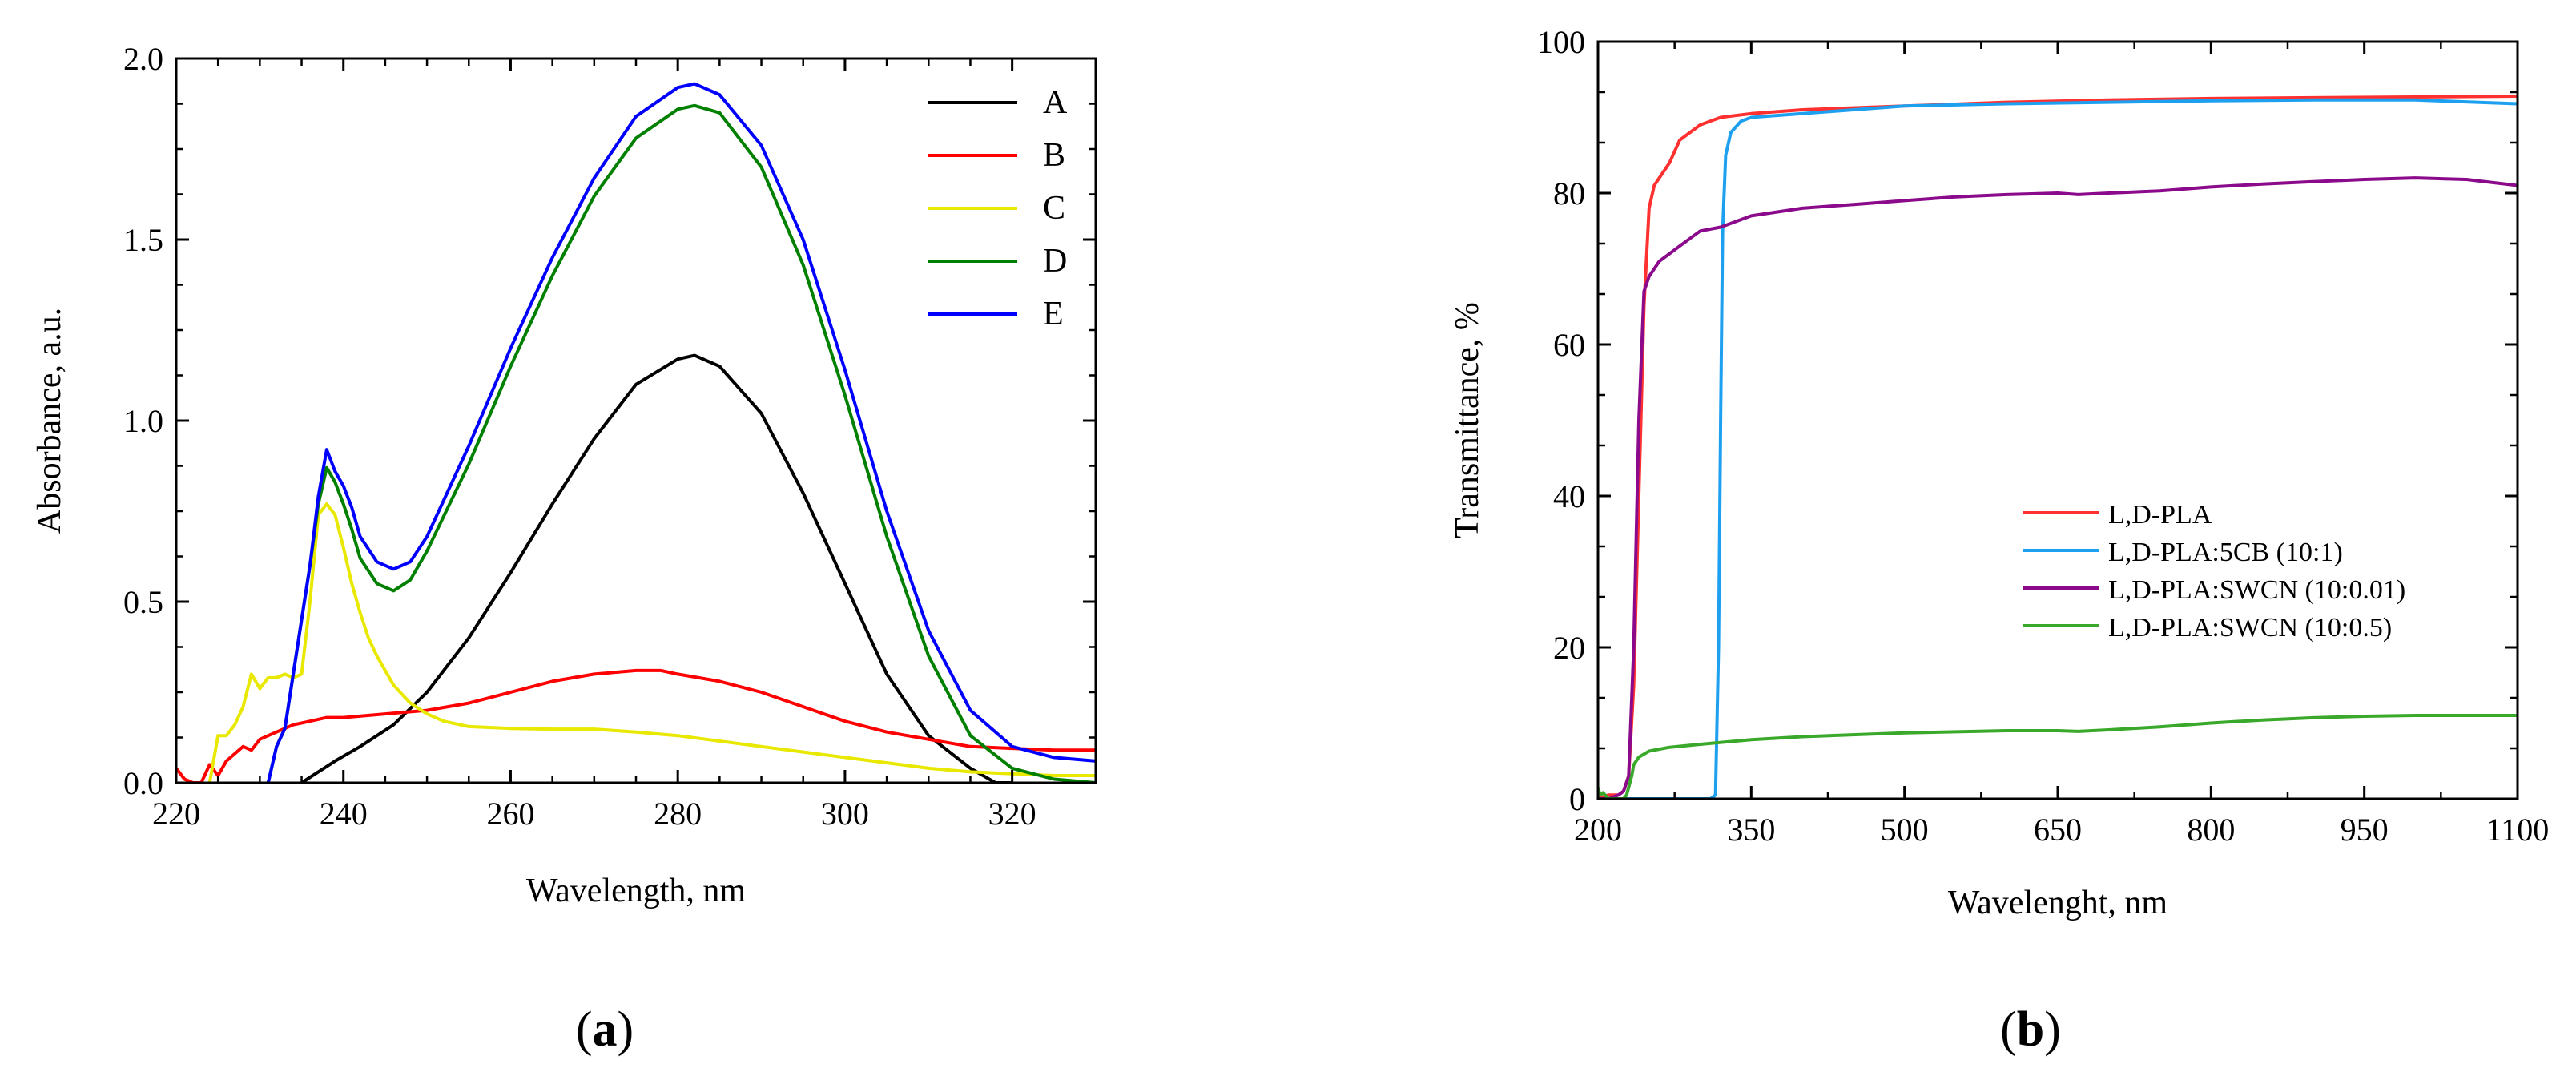 This screenshot has height=1084, width=2576. Describe the element at coordinates (1054, 314) in the screenshot. I see `panel-a-legend-label-4: E` at that location.